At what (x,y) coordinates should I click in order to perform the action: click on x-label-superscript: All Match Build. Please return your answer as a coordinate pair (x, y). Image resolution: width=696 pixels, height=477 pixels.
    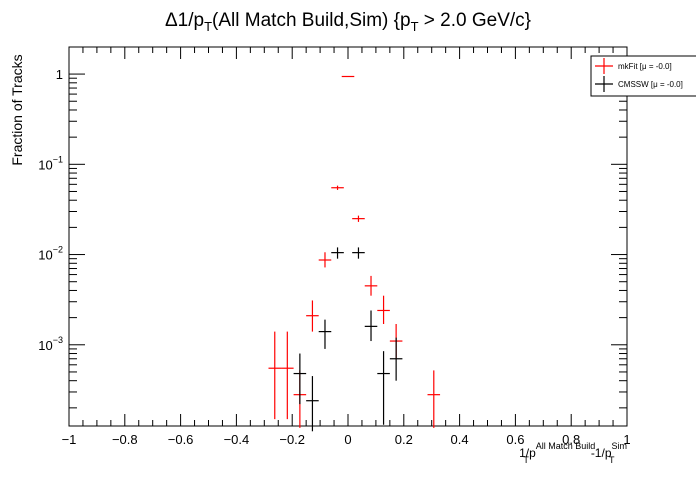
    Looking at the image, I should click on (566, 446).